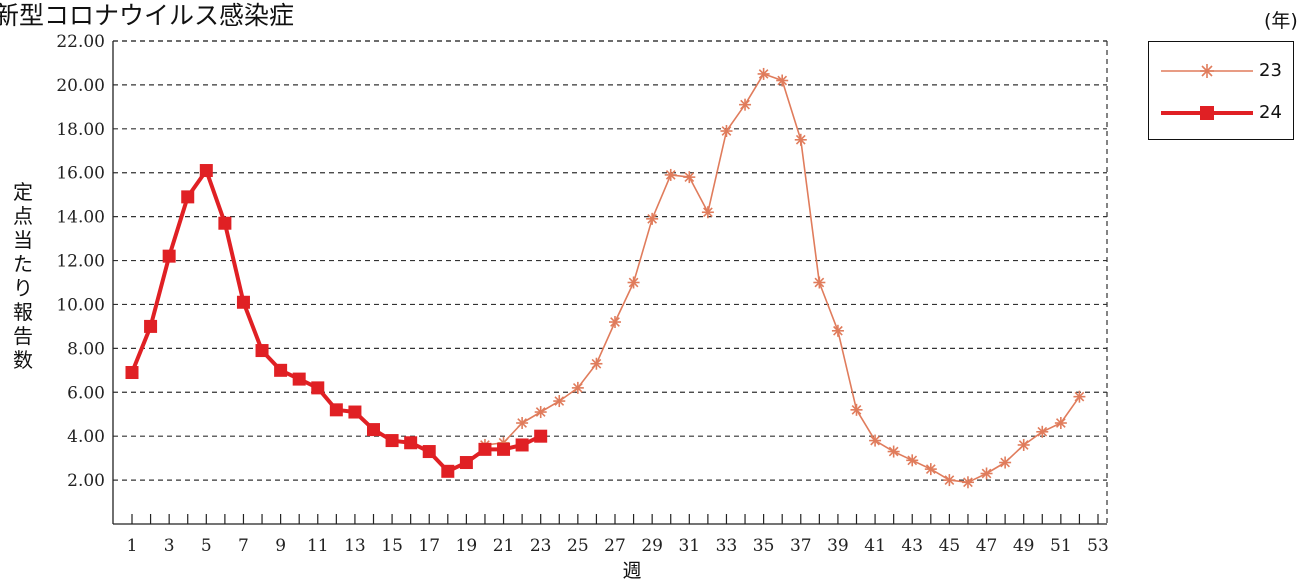 The image size is (1306, 583). I want to click on x-tick-label: 3, so click(169, 546).